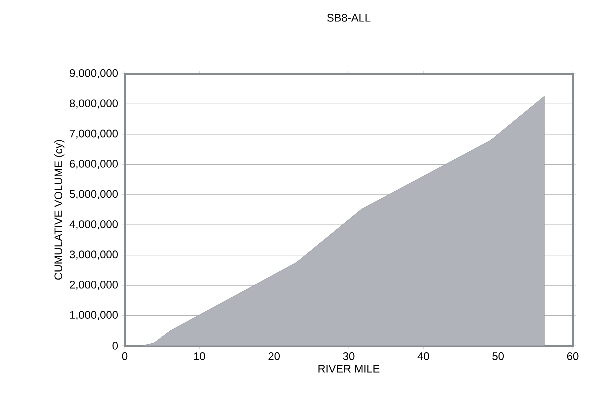  Describe the element at coordinates (125, 356) in the screenshot. I see `x-tick-label: 0` at that location.